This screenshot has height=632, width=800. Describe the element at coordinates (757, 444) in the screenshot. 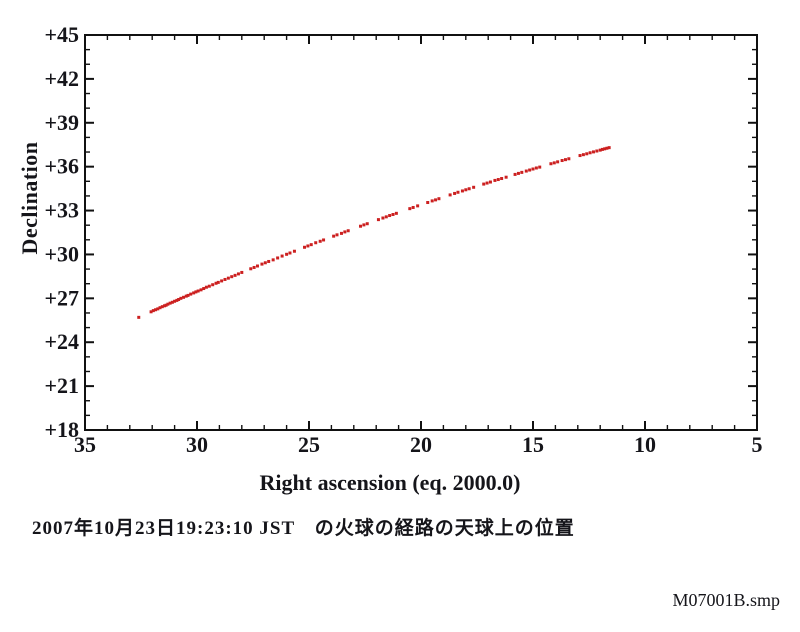

I see `x-tick-label: 5` at that location.